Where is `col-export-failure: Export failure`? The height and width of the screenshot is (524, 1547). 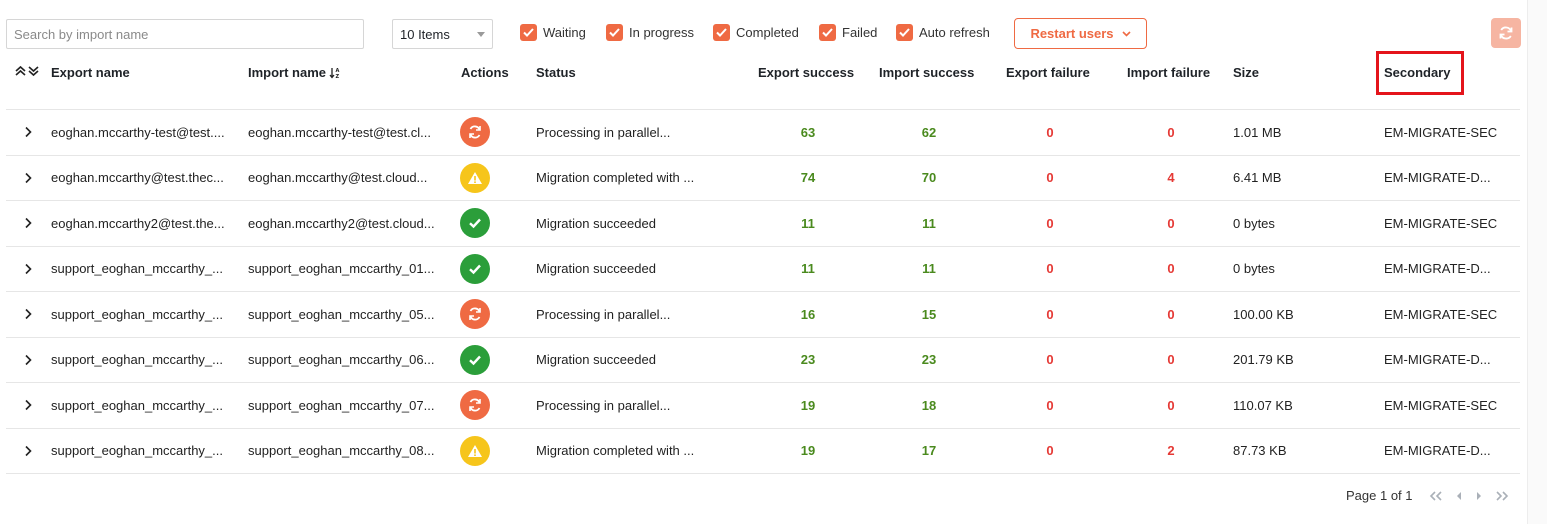 col-export-failure: Export failure is located at coordinates (1048, 72).